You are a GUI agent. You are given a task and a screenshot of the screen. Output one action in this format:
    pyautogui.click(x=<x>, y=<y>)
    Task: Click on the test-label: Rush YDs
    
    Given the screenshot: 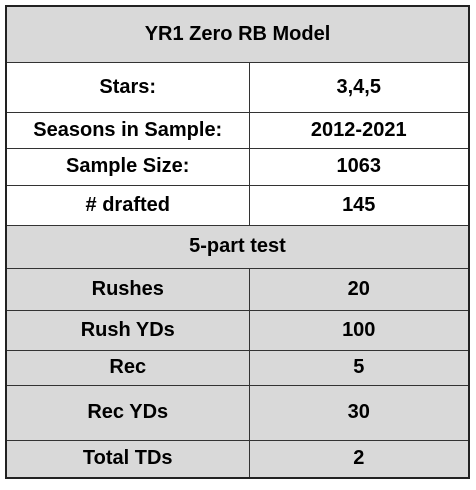 What is the action you would take?
    pyautogui.click(x=127, y=330)
    